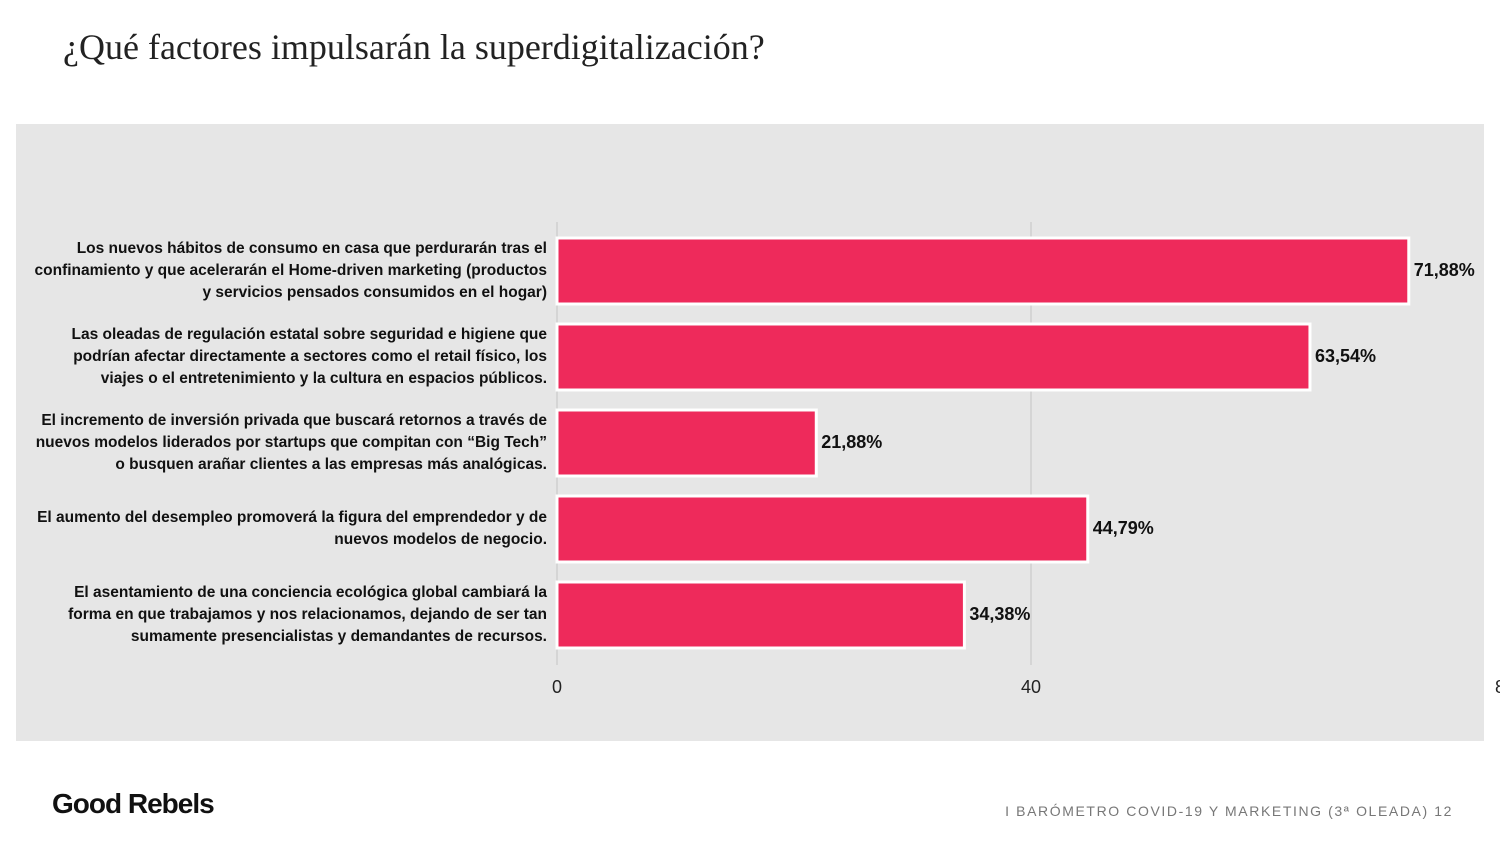 This screenshot has width=1500, height=844. Describe the element at coordinates (851, 442) in the screenshot. I see `value-label: 21,88%` at that location.